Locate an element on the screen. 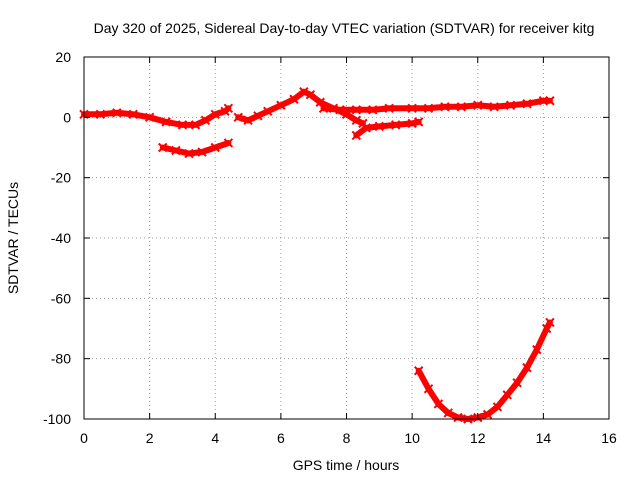 This screenshot has width=640, height=480. y-tick-label: 0 is located at coordinates (67, 117).